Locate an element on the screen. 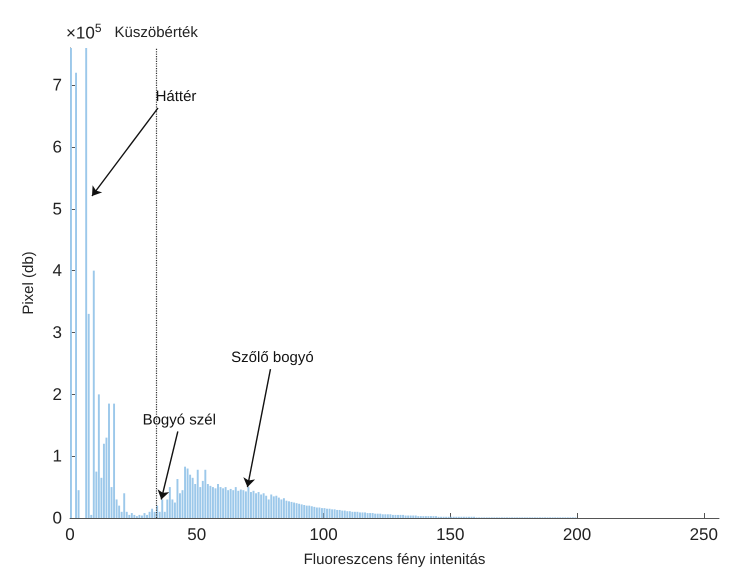 Image resolution: width=741 pixels, height=586 pixels. y-tick-label: 4 is located at coordinates (57, 270).